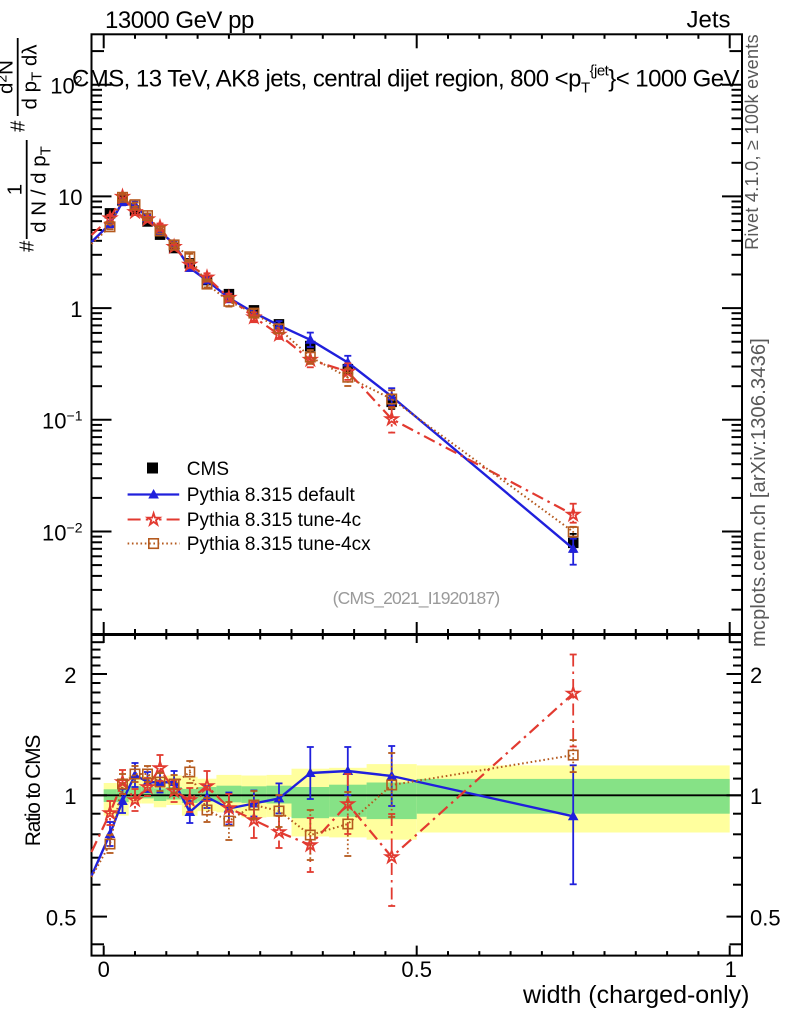 This screenshot has width=786, height=1029. I want to click on svg-text: width (charged-only), so click(636, 995).